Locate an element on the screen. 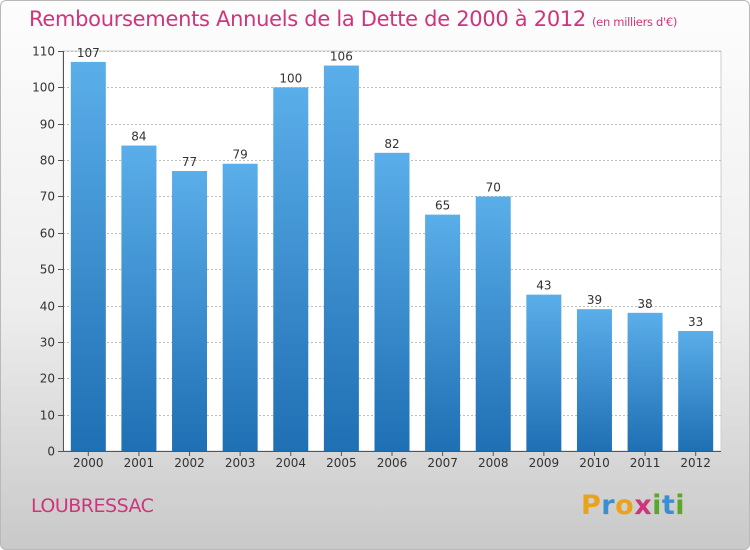 This screenshot has height=550, width=750. proxiti-logo: Proxiti is located at coordinates (633, 505).